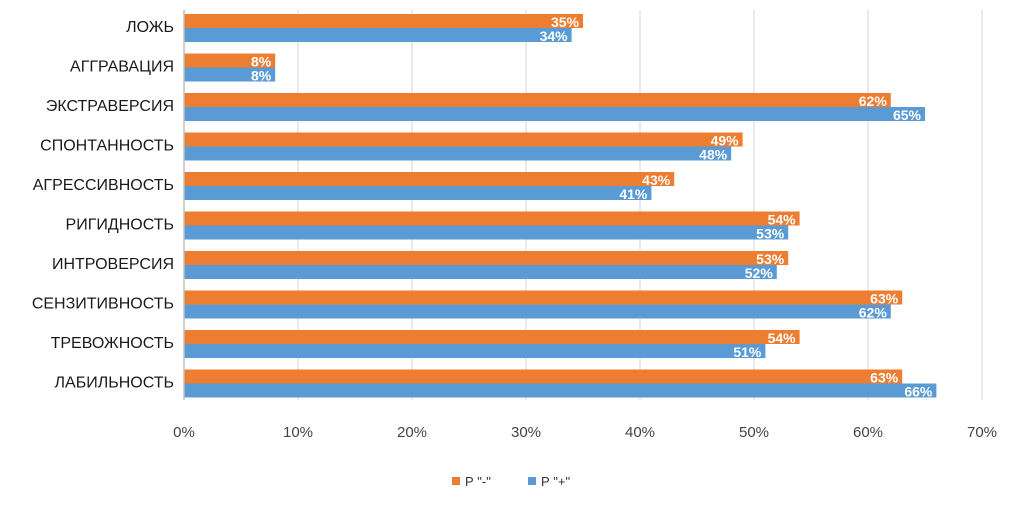 The width and height of the screenshot is (1023, 508). I want to click on x-tick-label: 40%, so click(640, 432).